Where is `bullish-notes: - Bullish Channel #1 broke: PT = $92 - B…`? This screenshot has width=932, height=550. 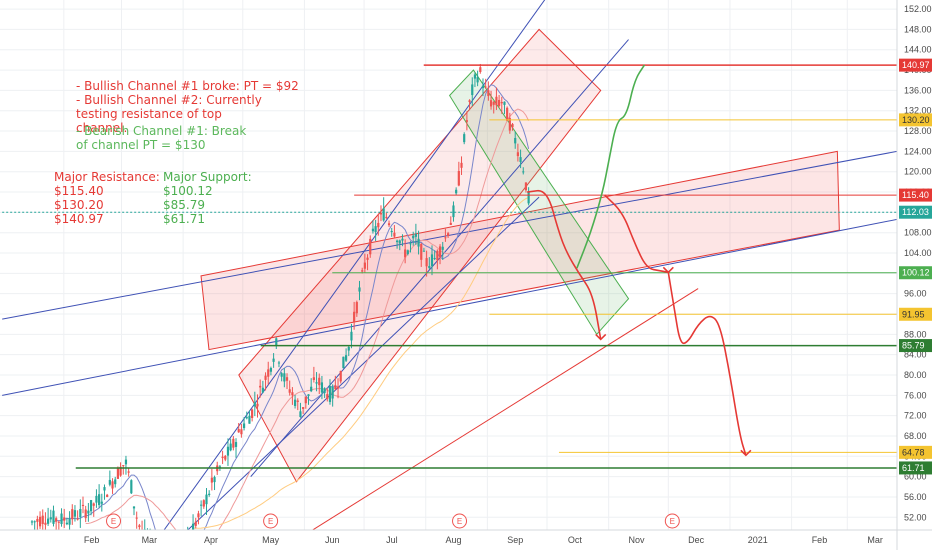 bullish-notes: - Bullish Channel #1 broke: PT = $92 - B… is located at coordinates (187, 107).